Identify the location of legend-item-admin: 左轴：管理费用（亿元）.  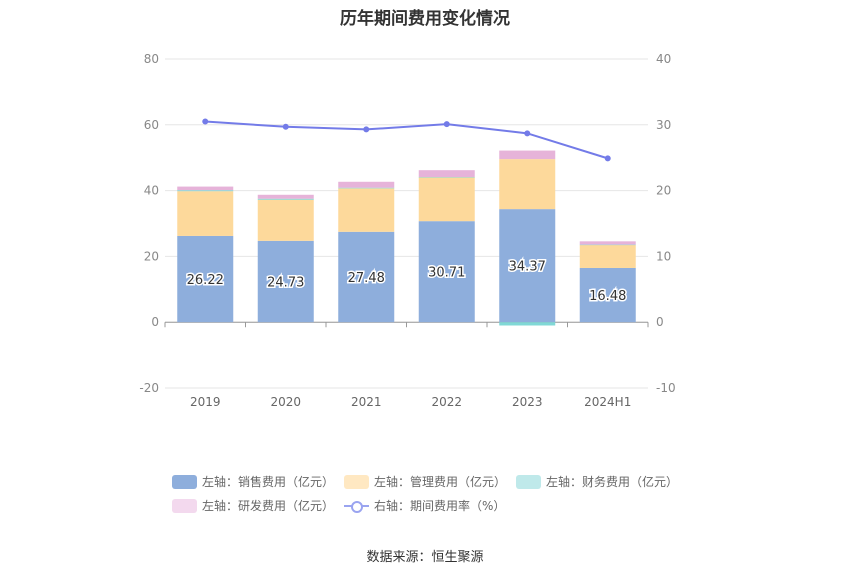
(425, 481).